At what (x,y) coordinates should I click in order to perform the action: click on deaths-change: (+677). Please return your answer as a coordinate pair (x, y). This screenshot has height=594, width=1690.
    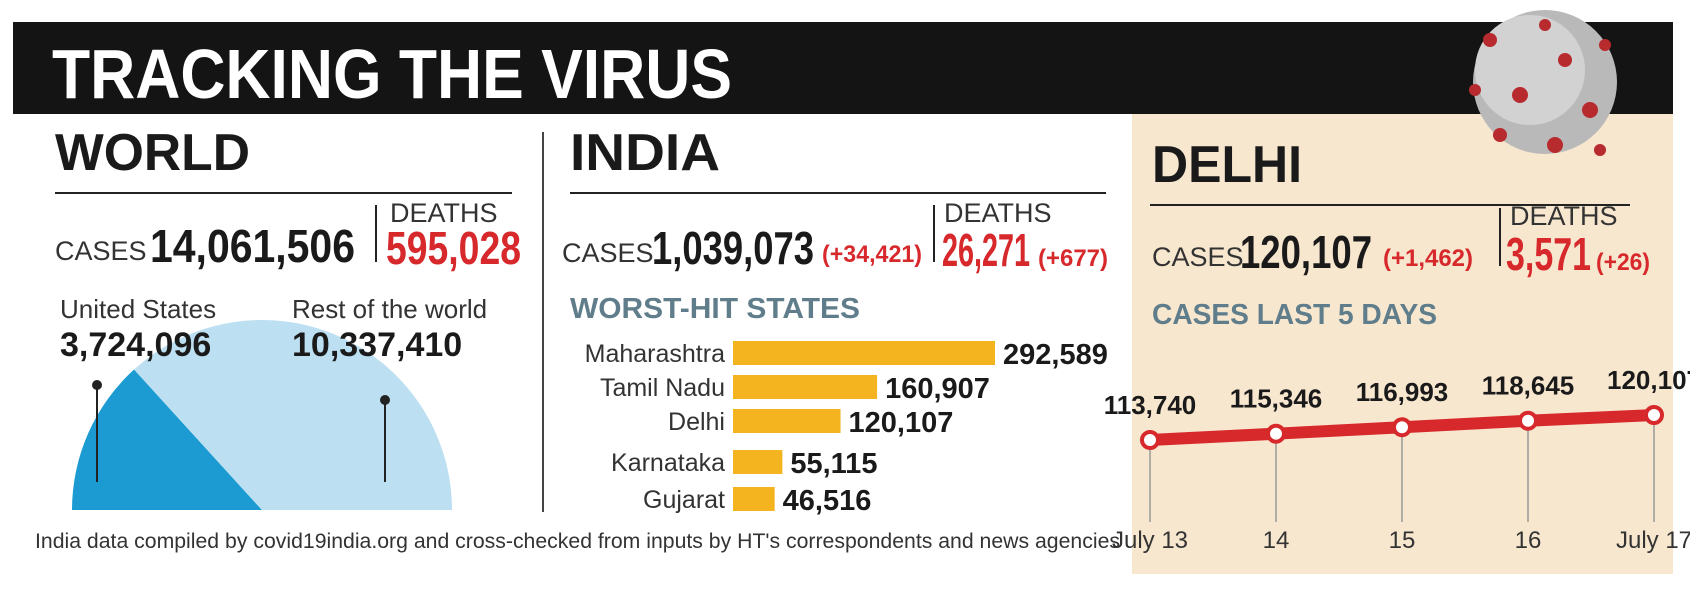
    Looking at the image, I should click on (1073, 258).